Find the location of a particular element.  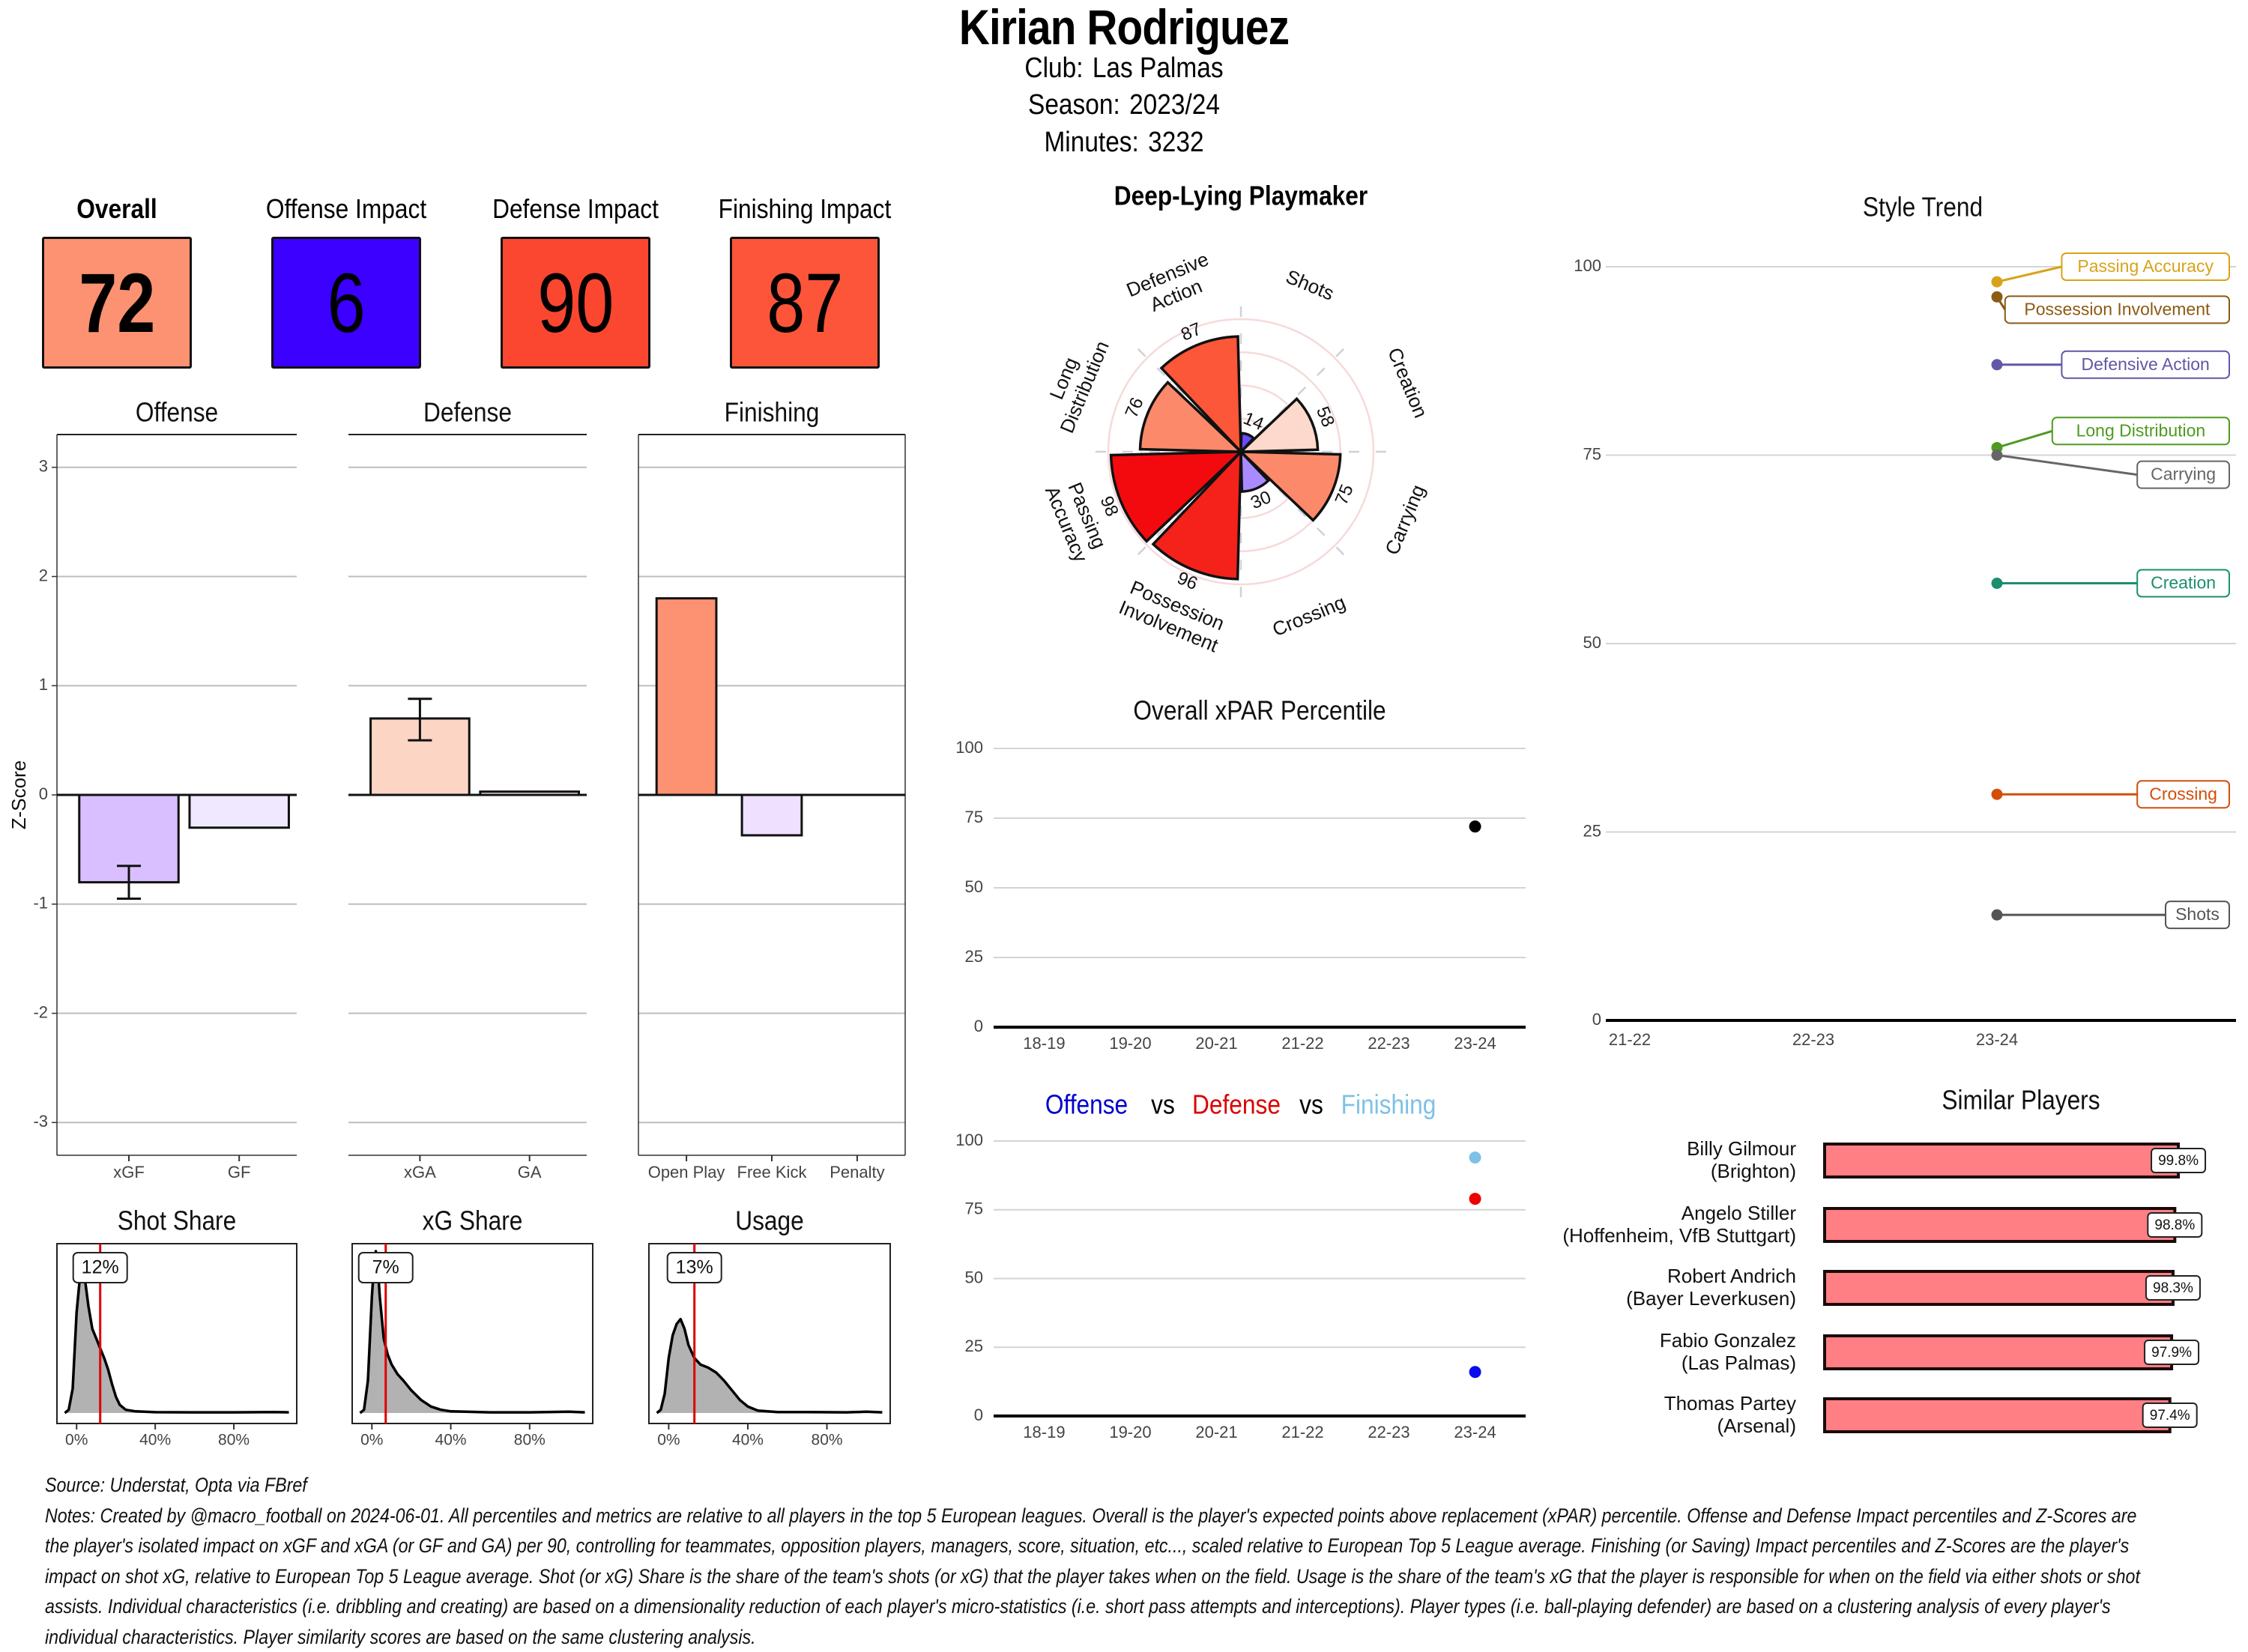

player-name: Angelo Stiller is located at coordinates (1739, 1213).